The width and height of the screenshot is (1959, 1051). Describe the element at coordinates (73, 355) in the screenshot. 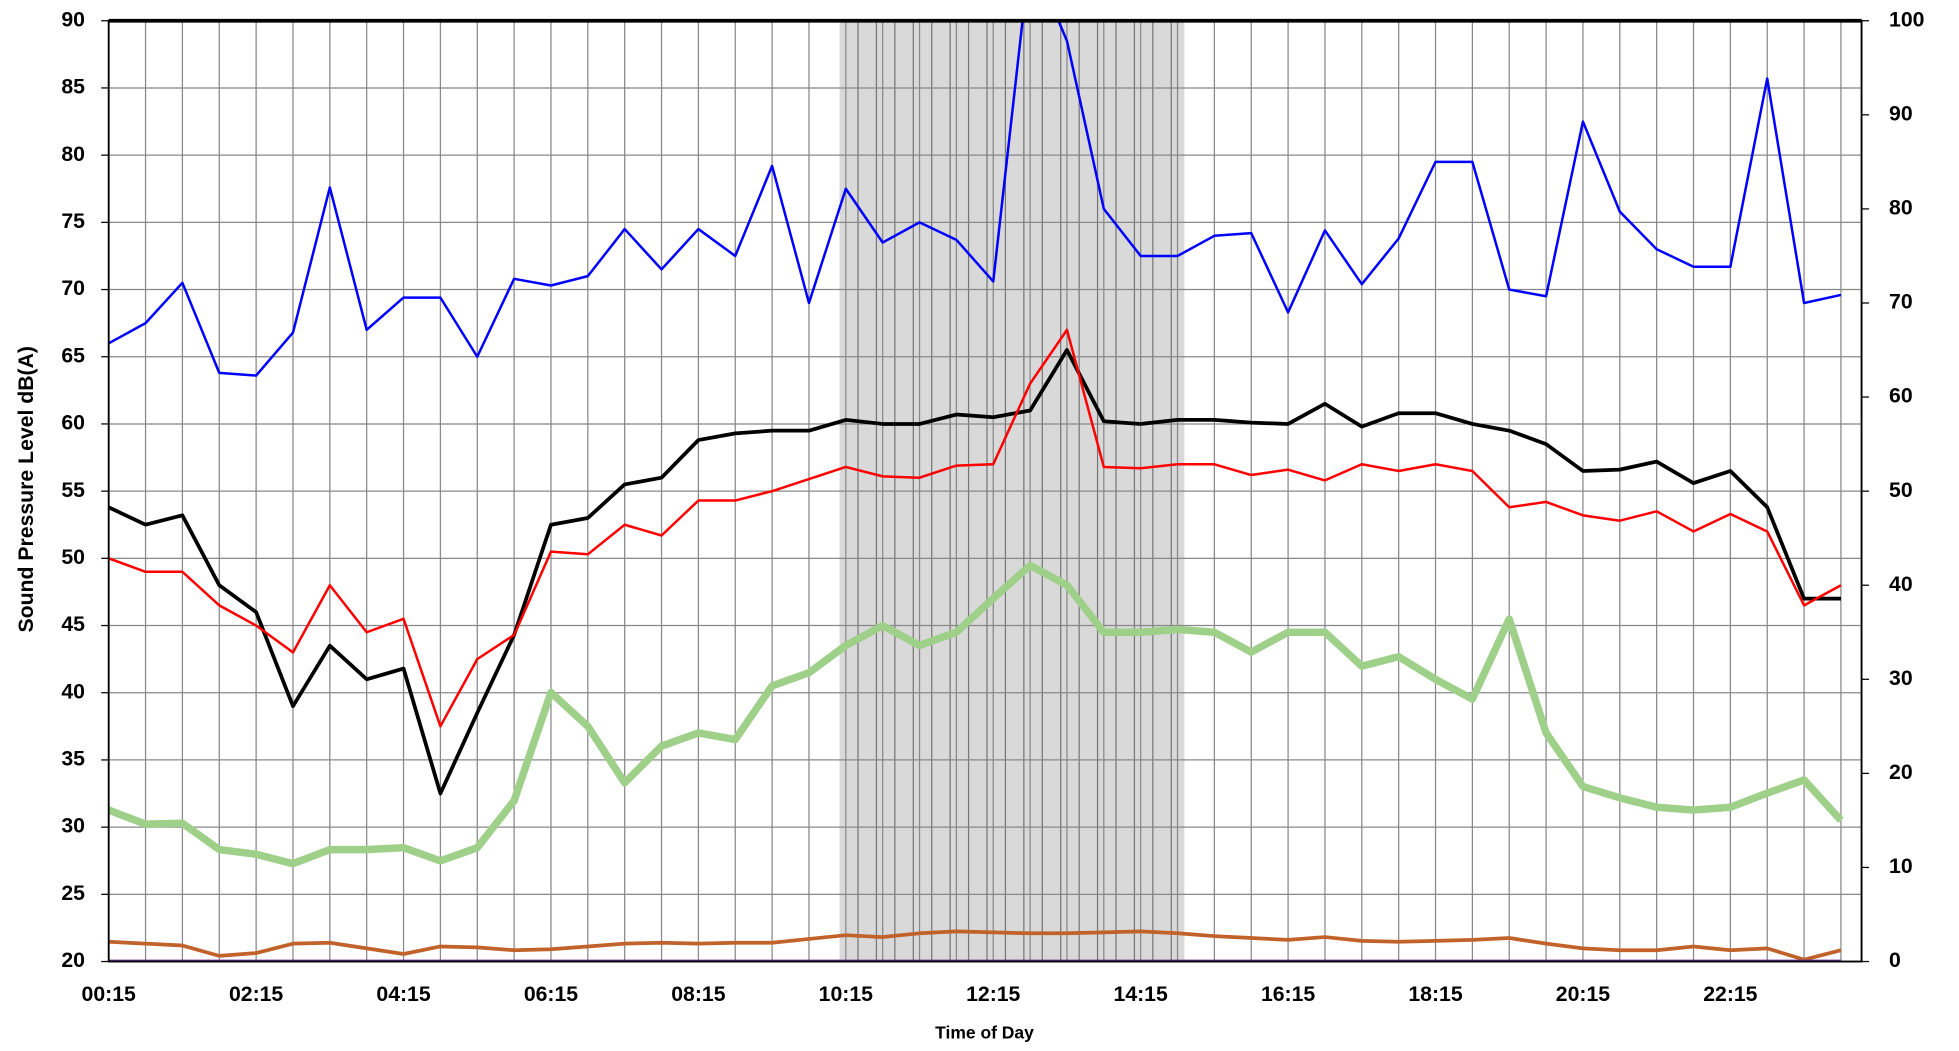

I see `y-tick-label: 65` at that location.